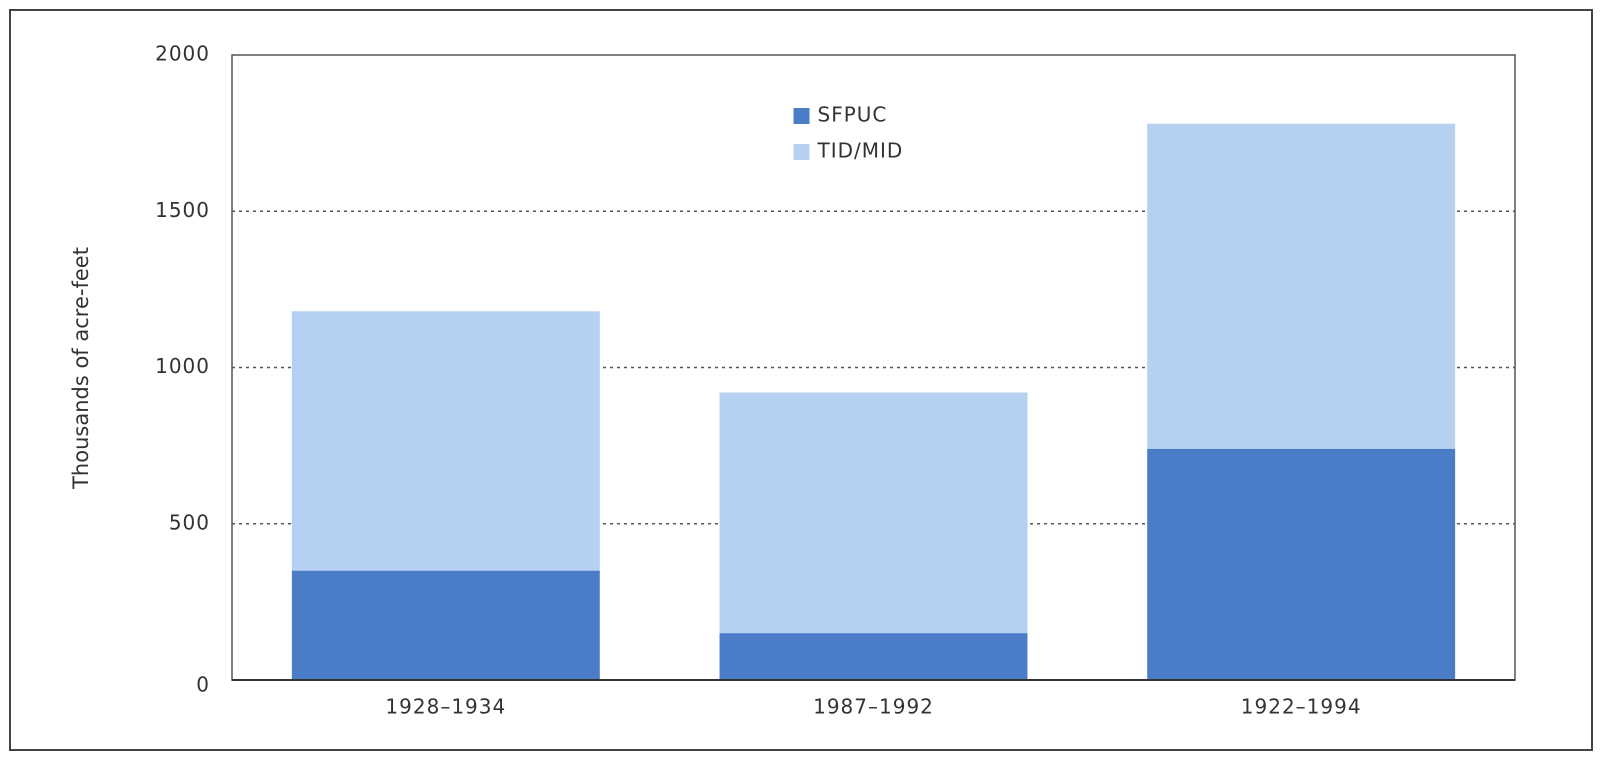  I want to click on legend-label: TID/MID, so click(860, 151).